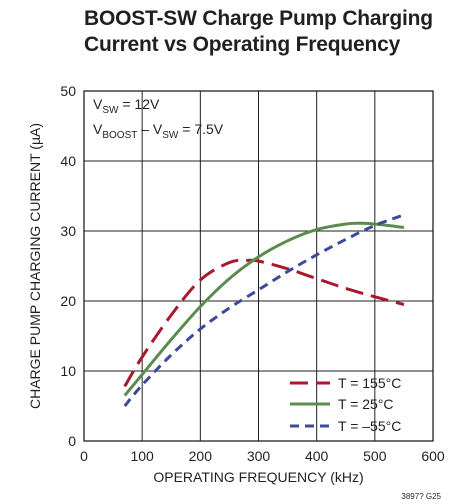 Image resolution: width=453 pixels, height=504 pixels. I want to click on x-tick-label: 200, so click(201, 456).